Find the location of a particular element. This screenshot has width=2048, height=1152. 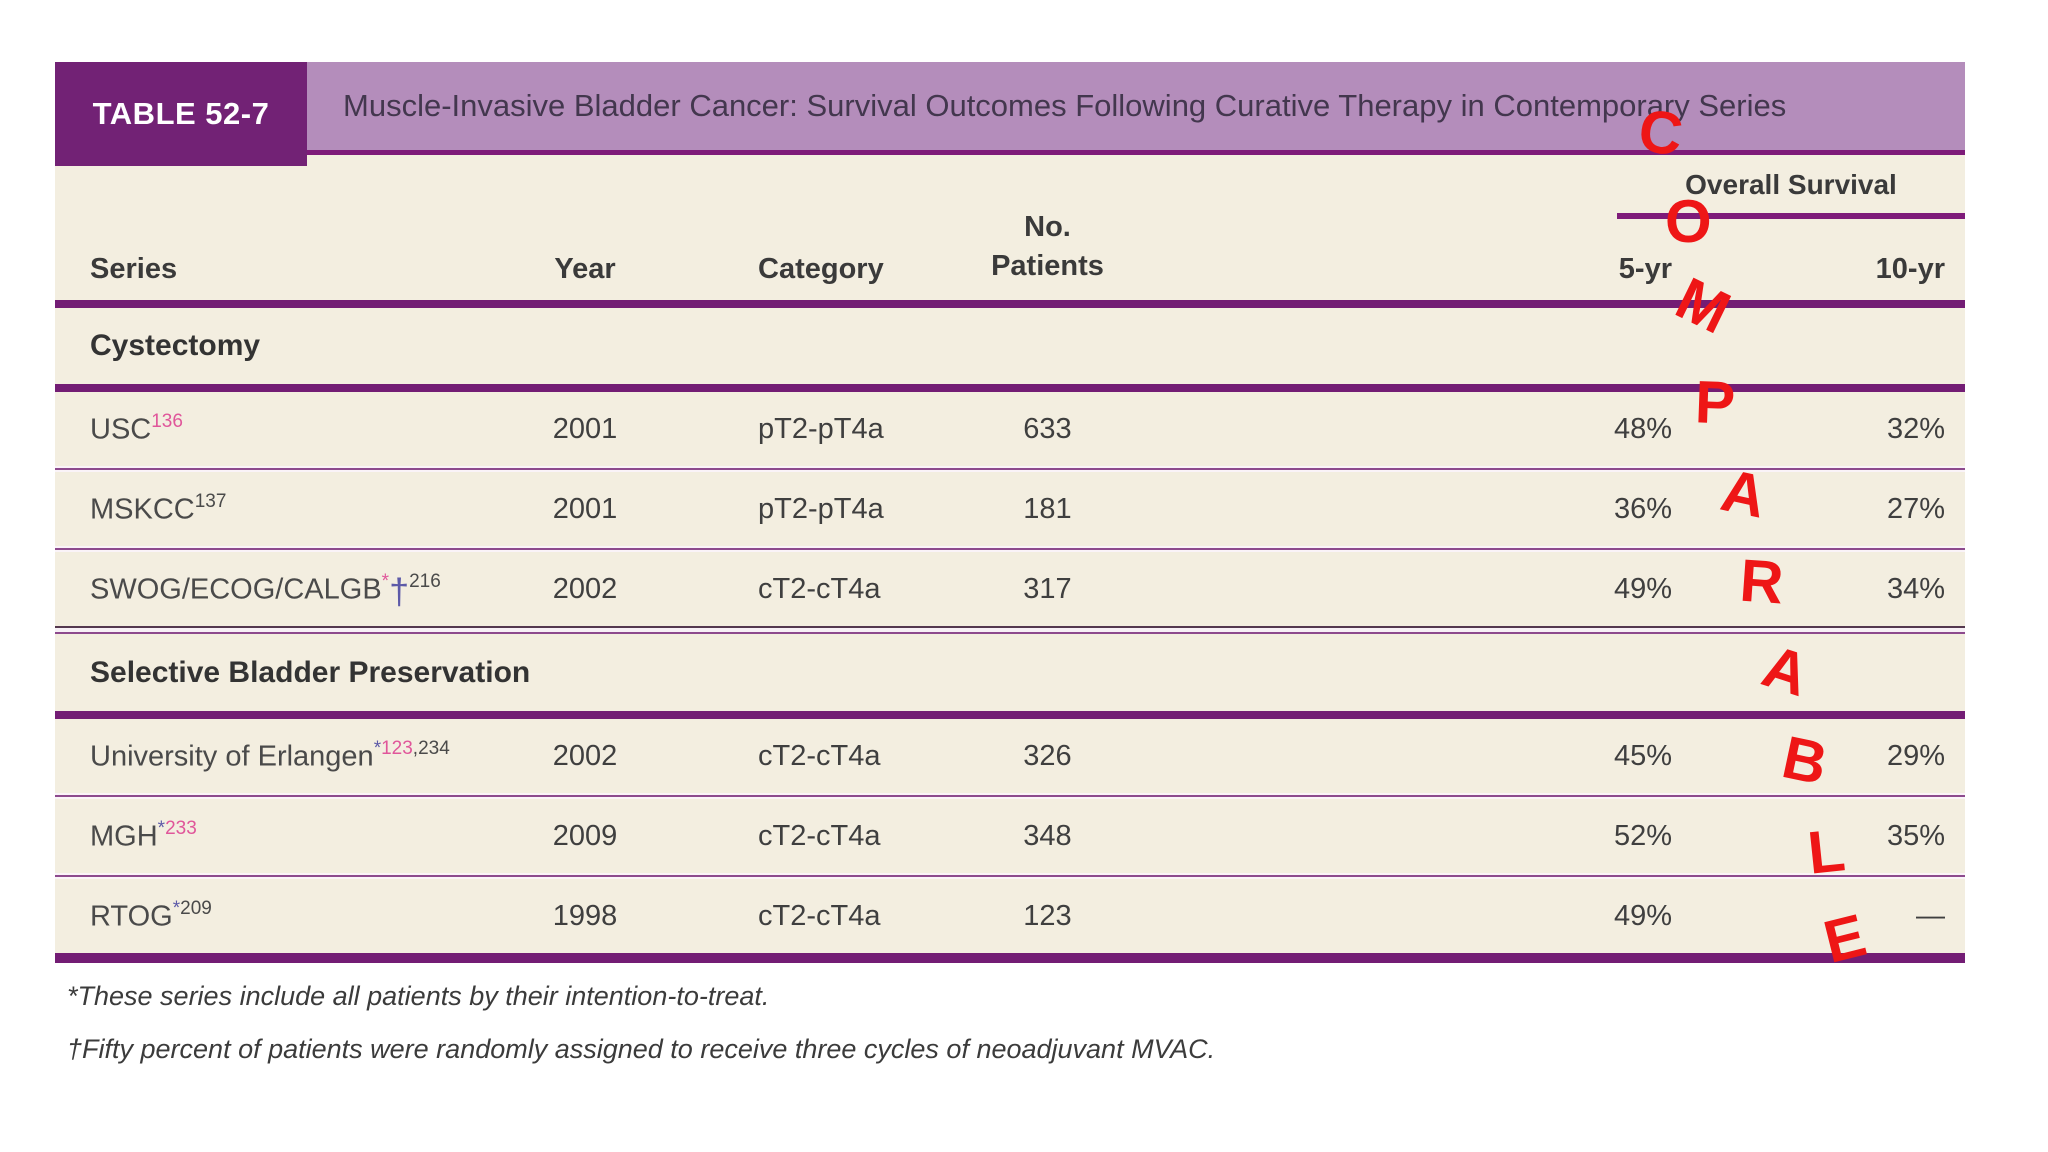

series-name-text: SWOG/ECOG/CALGB is located at coordinates (236, 589).